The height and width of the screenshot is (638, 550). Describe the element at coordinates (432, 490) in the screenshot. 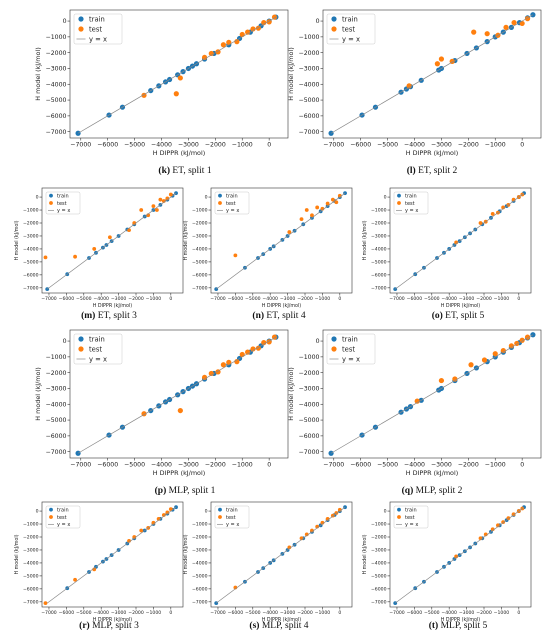

I see `panel-caption: (q) MLP, split 2` at that location.